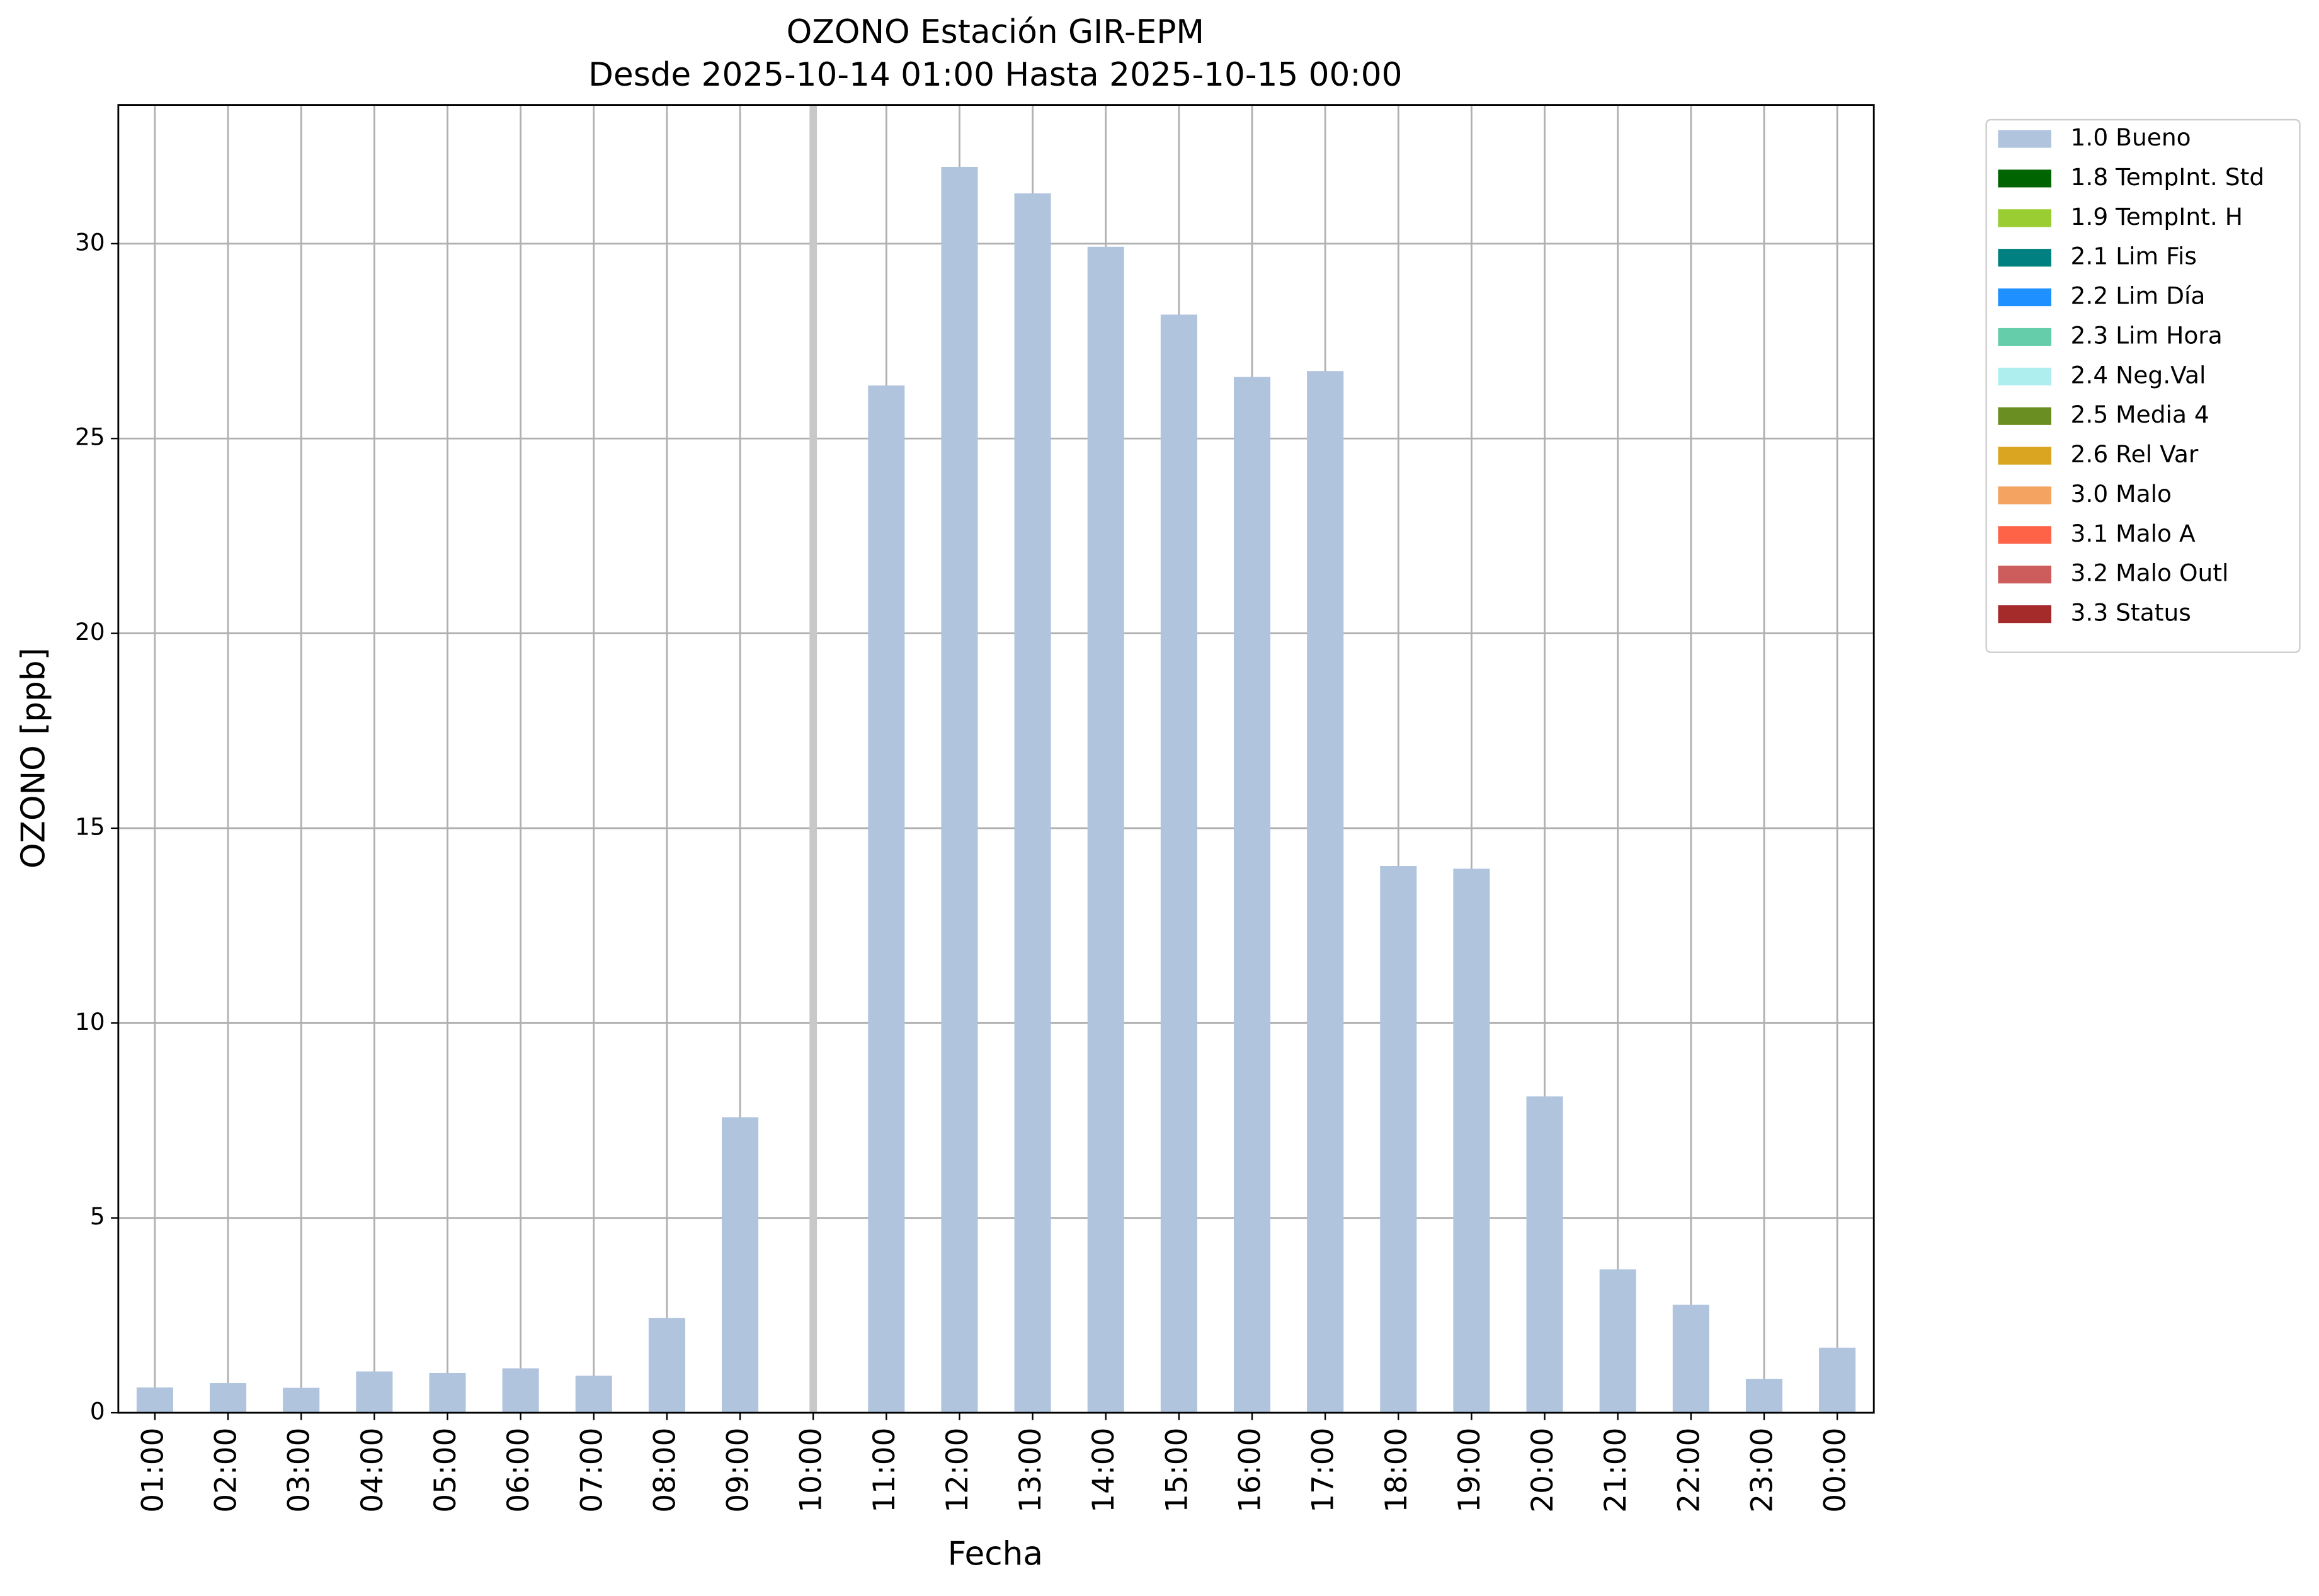 The height and width of the screenshot is (1596, 2319). Describe the element at coordinates (2157, 217) in the screenshot. I see `legend-label: 1.9 TempInt. H` at that location.